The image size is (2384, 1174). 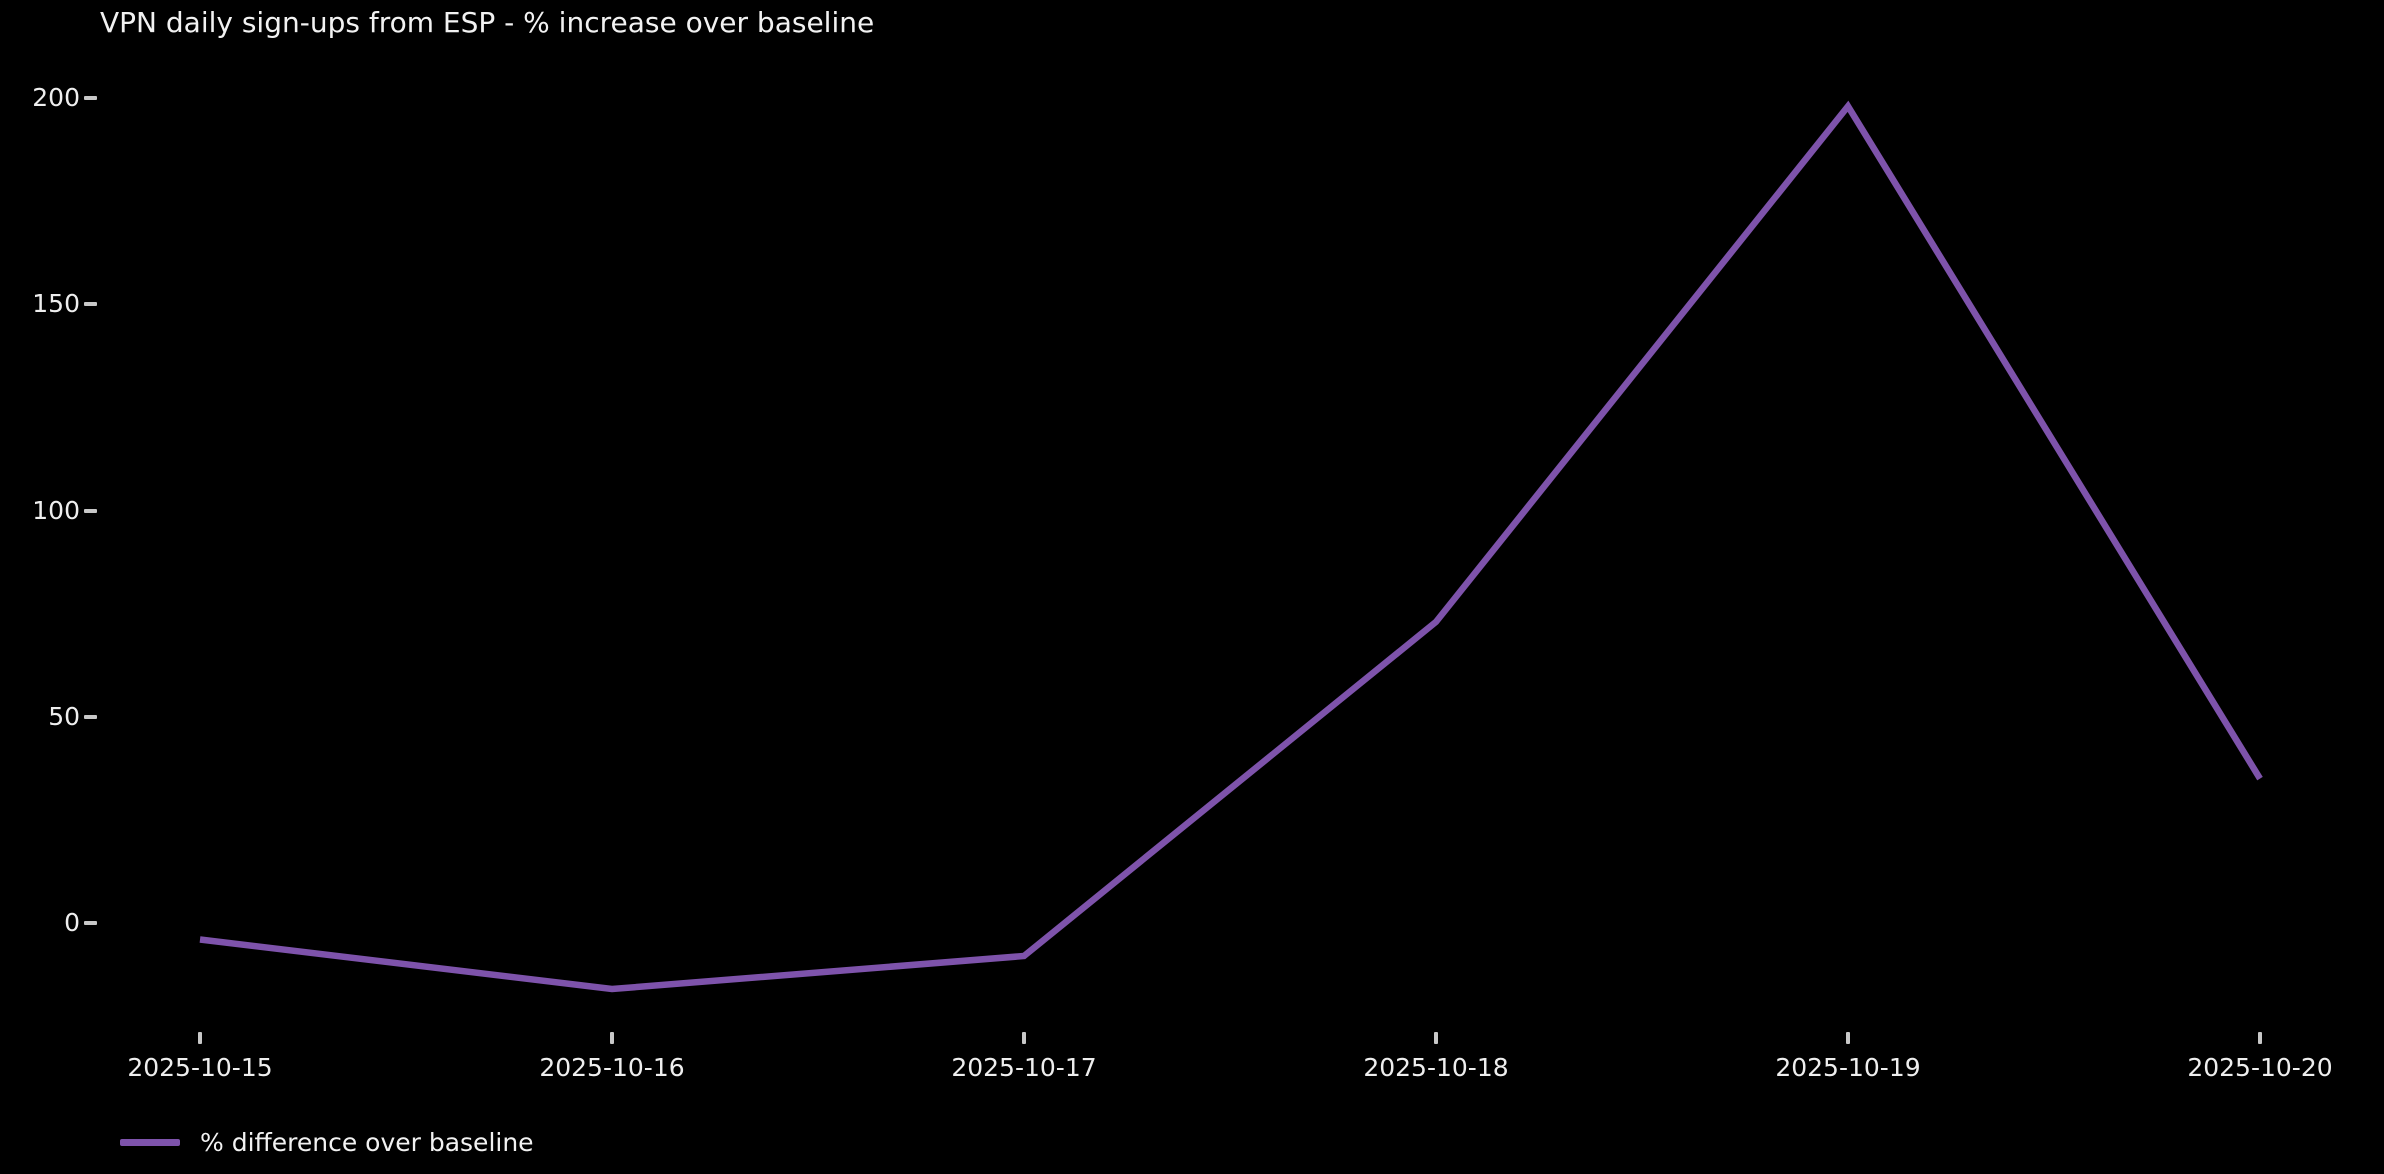 I want to click on y-tick-label: 100, so click(x=56, y=510).